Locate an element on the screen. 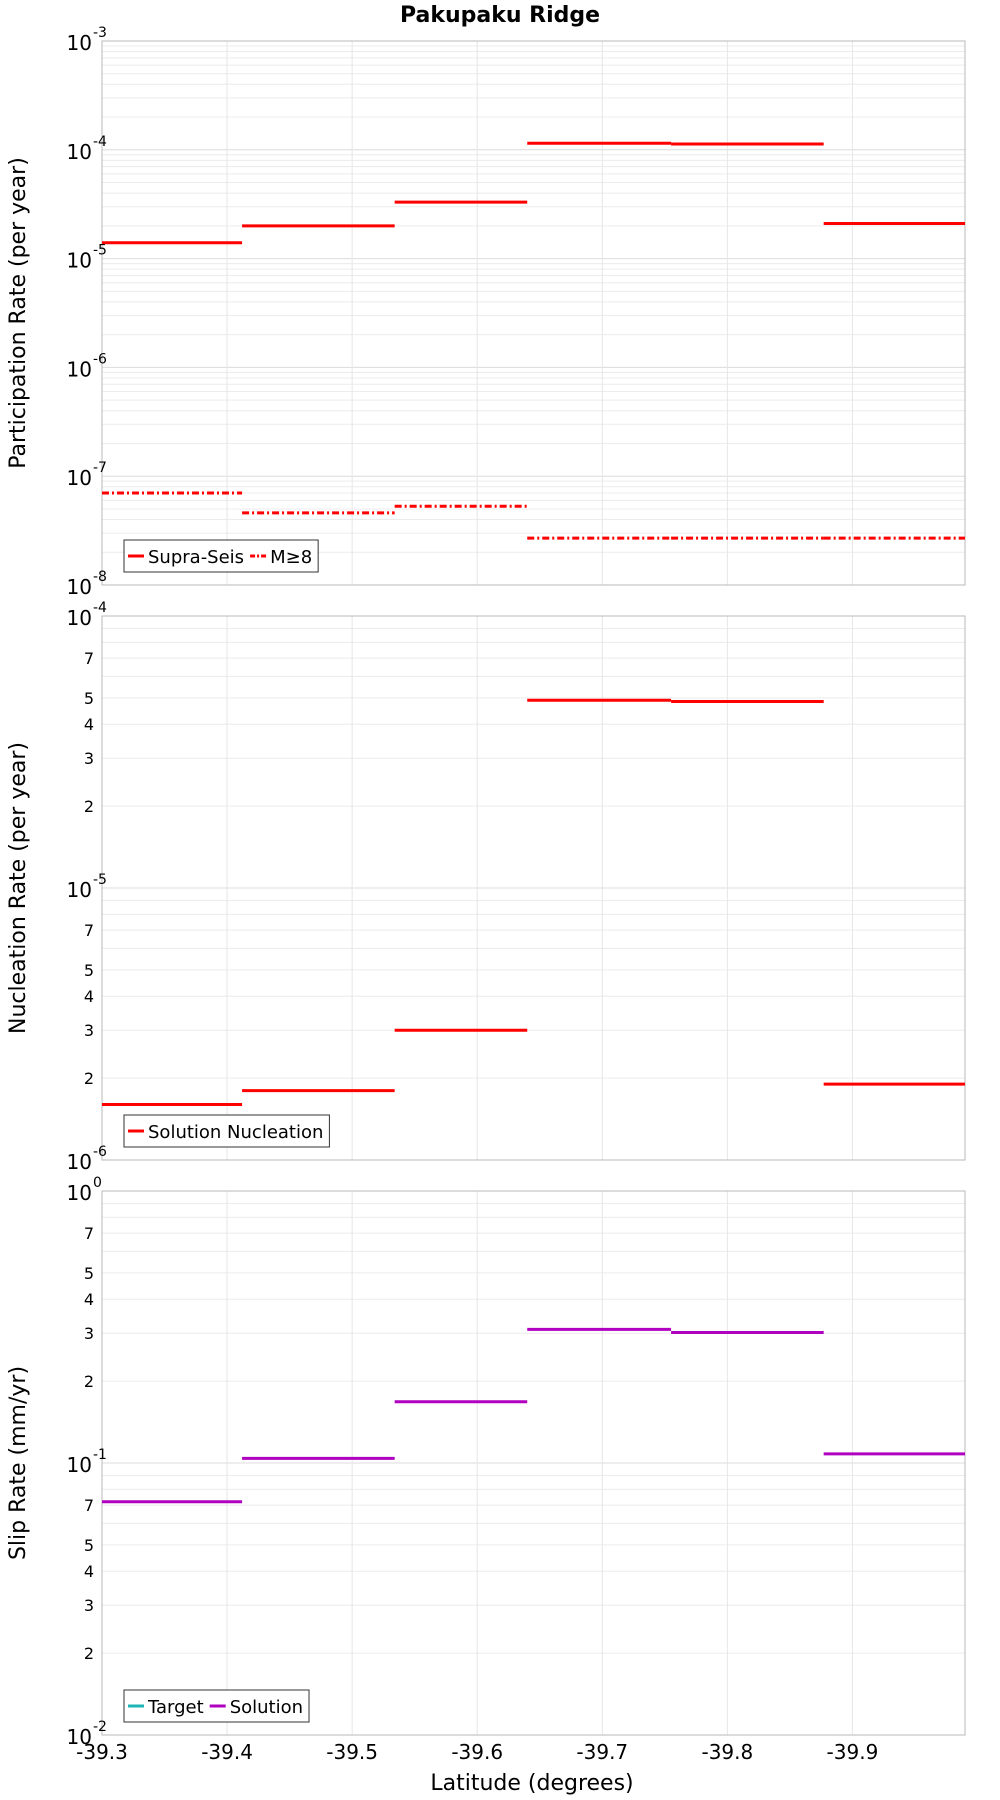 The width and height of the screenshot is (1000, 1800). y-axis-label: Participation Rate (per year) is located at coordinates (18, 313).